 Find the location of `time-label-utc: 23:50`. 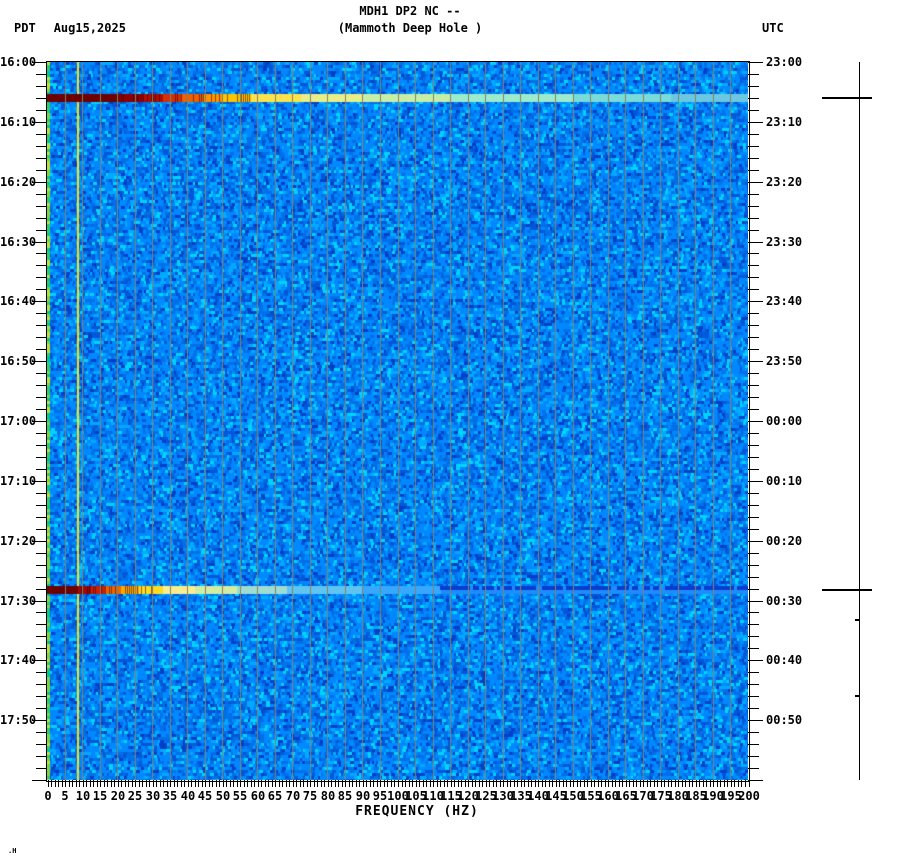

time-label-utc: 23:50 is located at coordinates (784, 361).